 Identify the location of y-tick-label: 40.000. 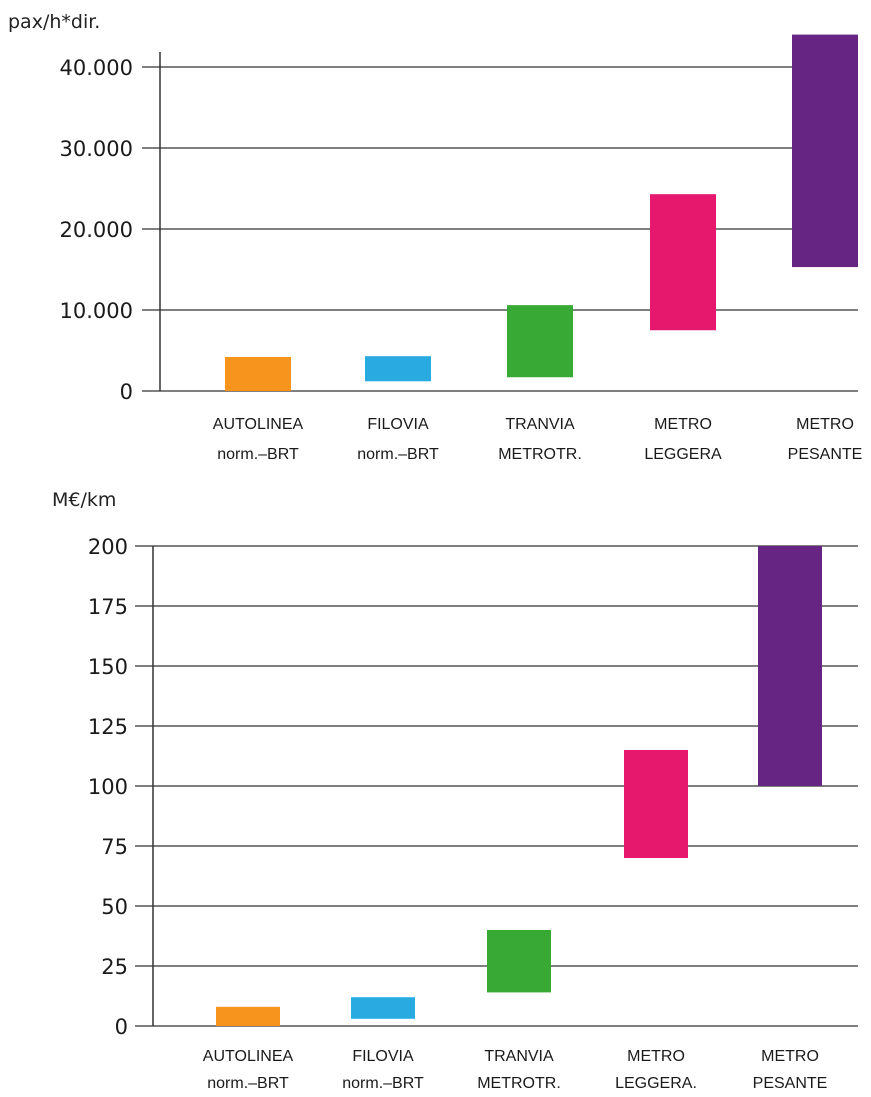
(96, 68).